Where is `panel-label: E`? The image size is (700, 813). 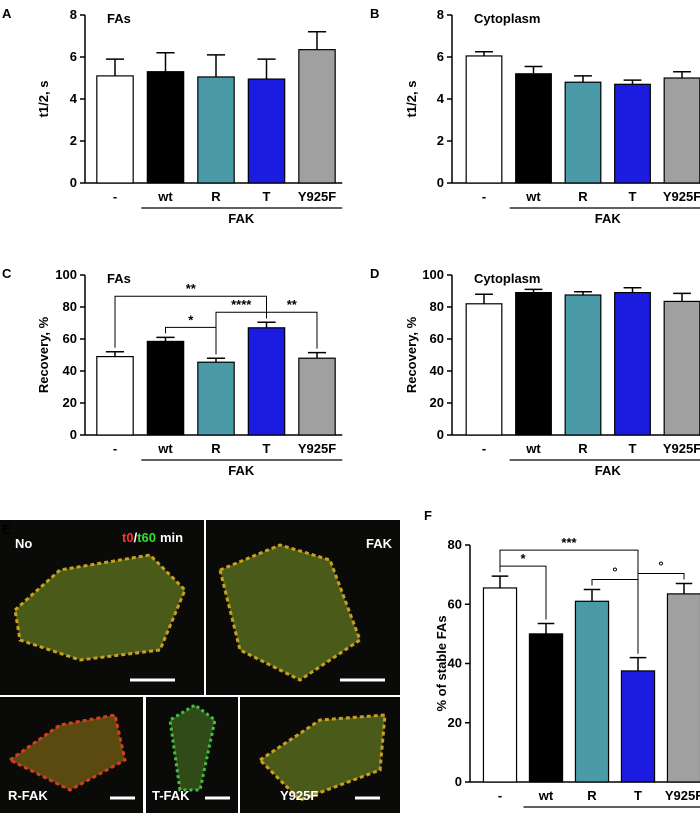 panel-label: E is located at coordinates (6, 529).